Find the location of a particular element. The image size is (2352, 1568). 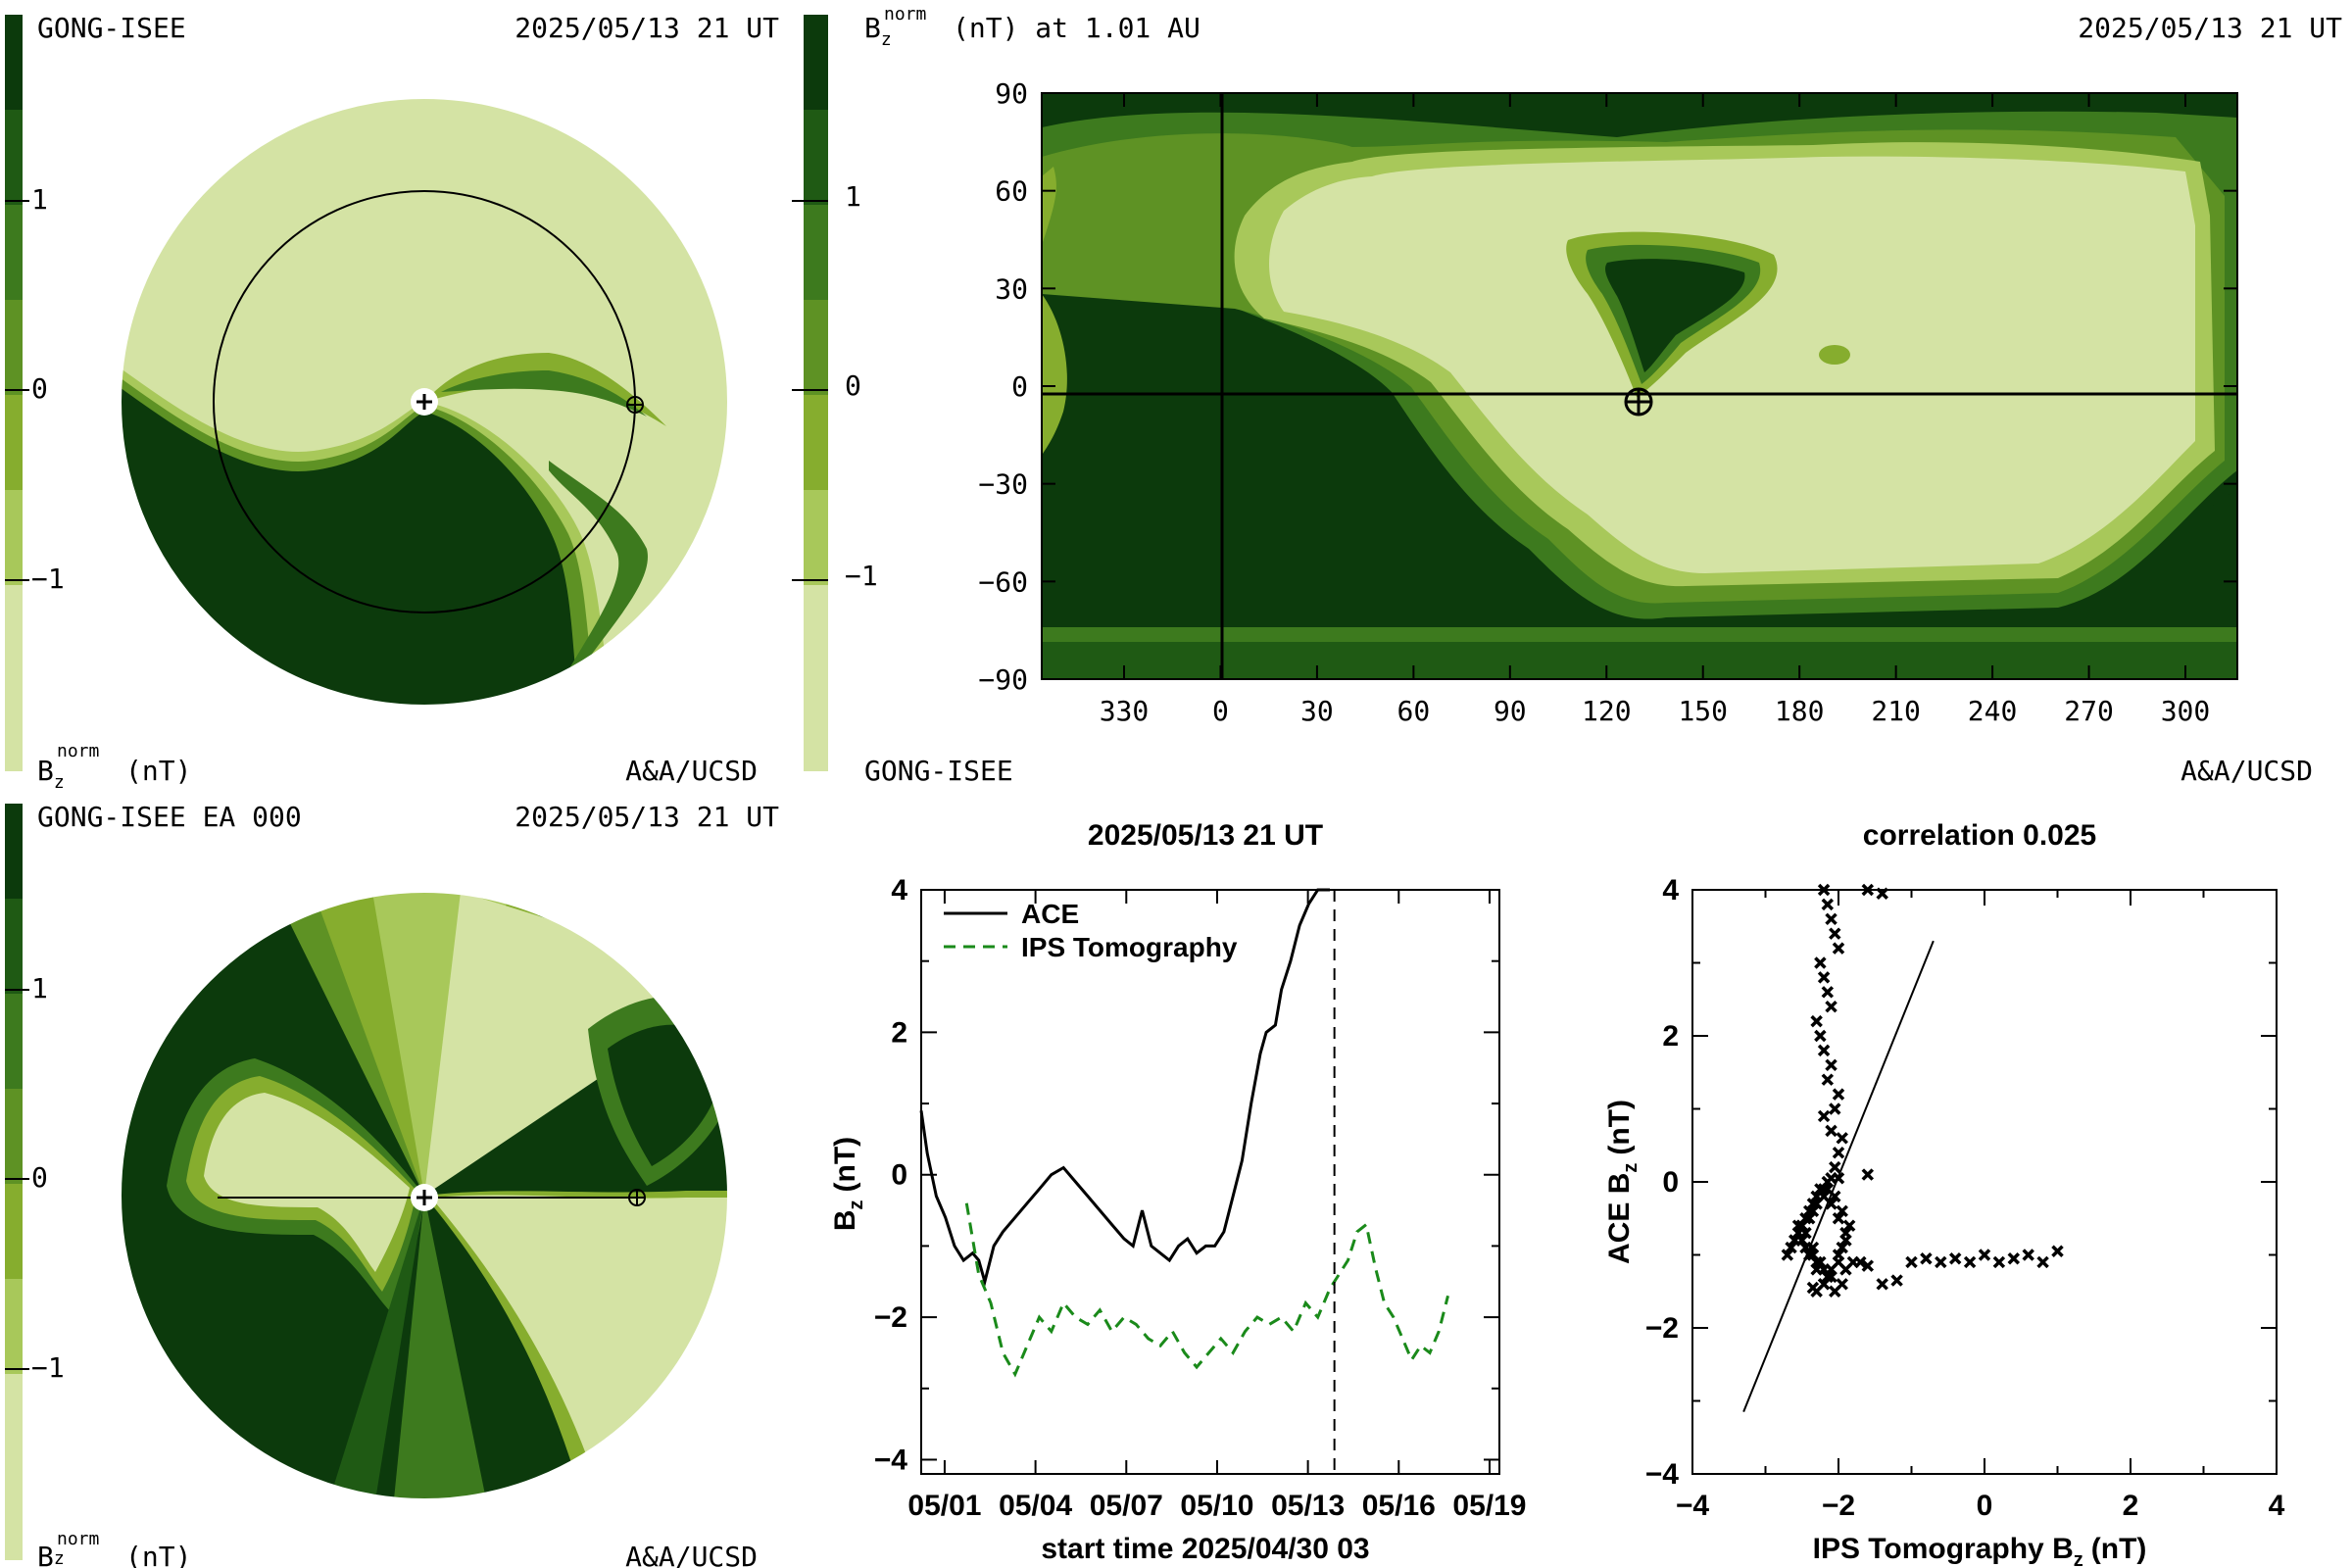

ts-ytick-label: 0 is located at coordinates (899, 1175).